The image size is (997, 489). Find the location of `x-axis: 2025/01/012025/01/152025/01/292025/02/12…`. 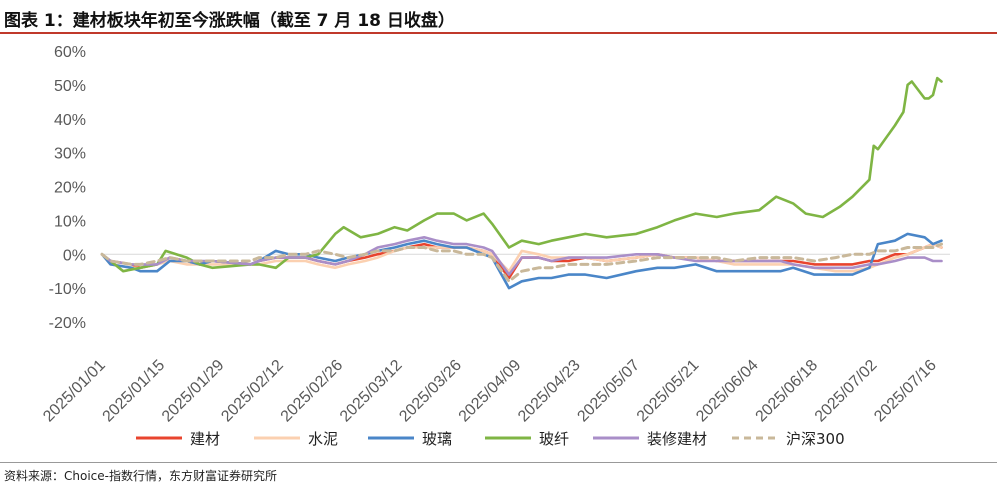

x-axis: 2025/01/012025/01/152025/01/292025/02/12… is located at coordinates (490, 391).